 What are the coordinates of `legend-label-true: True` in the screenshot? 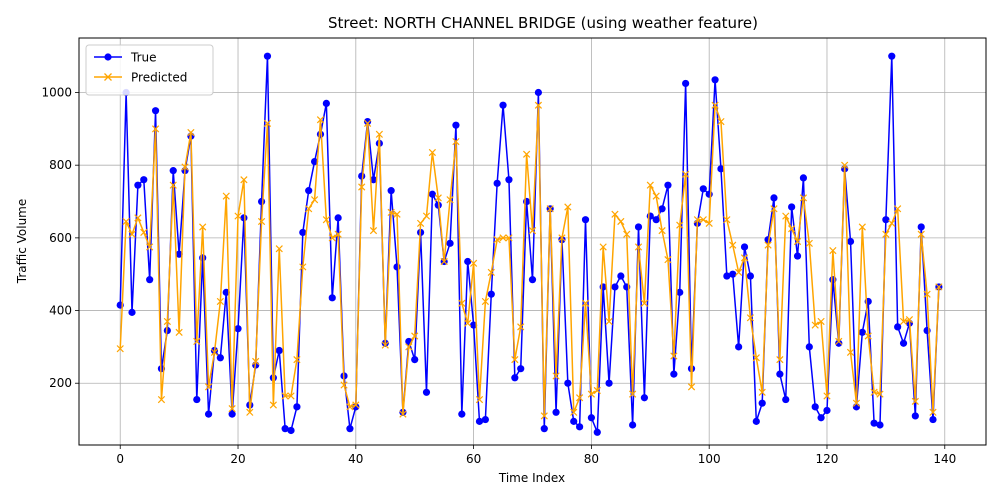 It's located at (143, 58).